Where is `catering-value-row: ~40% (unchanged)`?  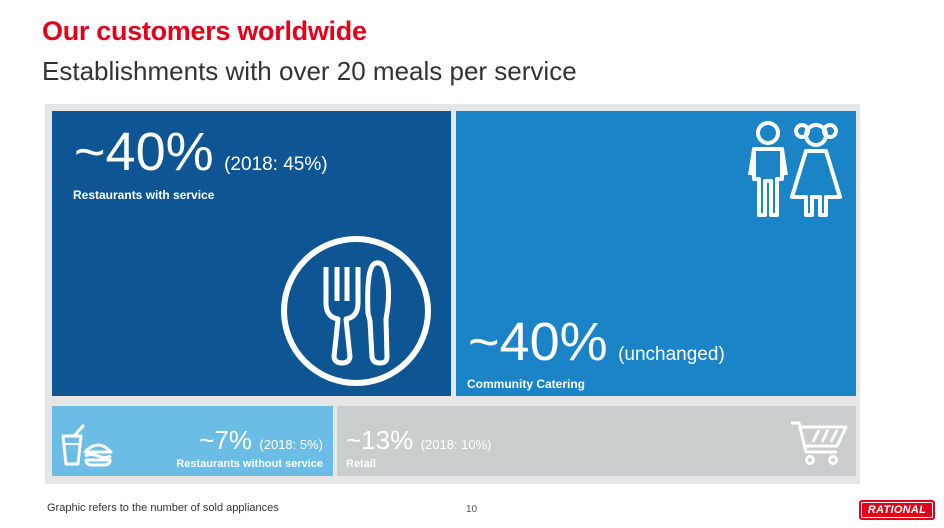 catering-value-row: ~40% (unchanged) is located at coordinates (596, 342).